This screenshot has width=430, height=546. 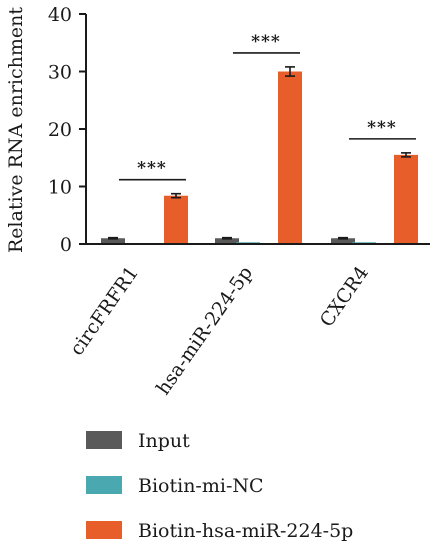 I want to click on legend-label: Biotin-mi-NC, so click(x=201, y=486).